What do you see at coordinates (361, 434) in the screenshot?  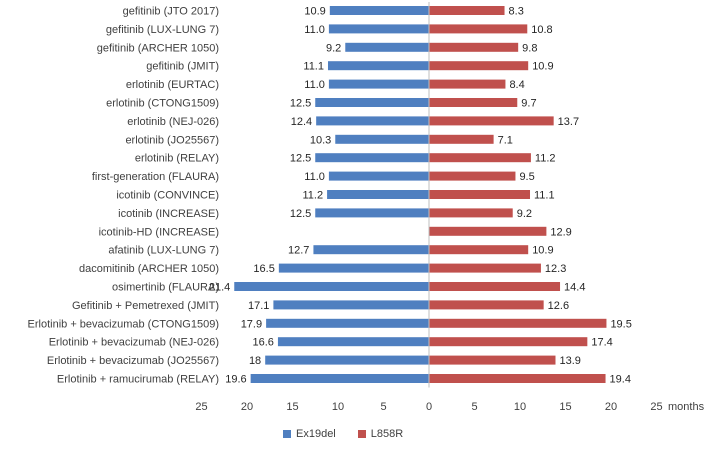 I see `legend-swatch-l858r` at bounding box center [361, 434].